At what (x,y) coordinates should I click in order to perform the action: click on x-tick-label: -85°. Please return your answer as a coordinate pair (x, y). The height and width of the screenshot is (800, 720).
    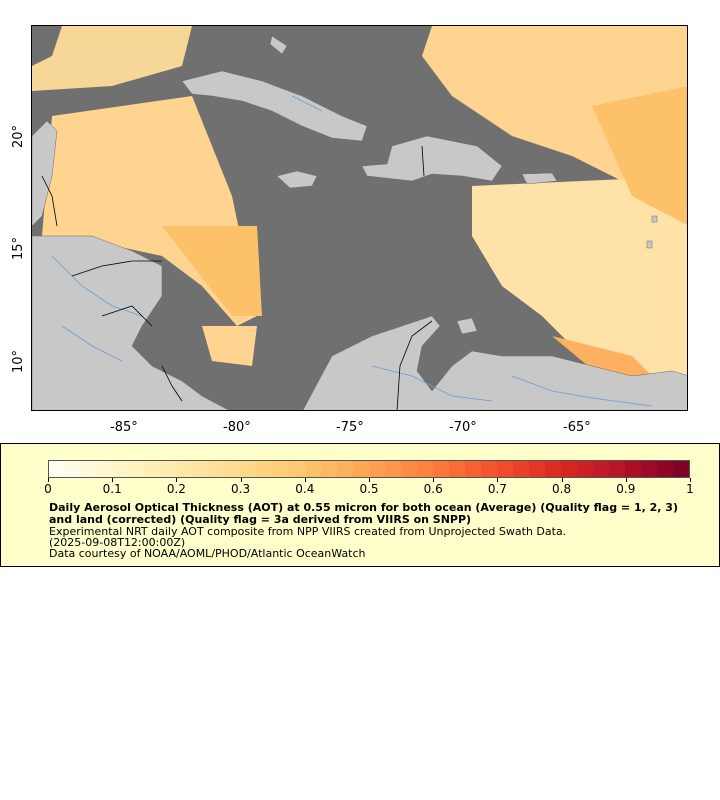
    Looking at the image, I should click on (124, 427).